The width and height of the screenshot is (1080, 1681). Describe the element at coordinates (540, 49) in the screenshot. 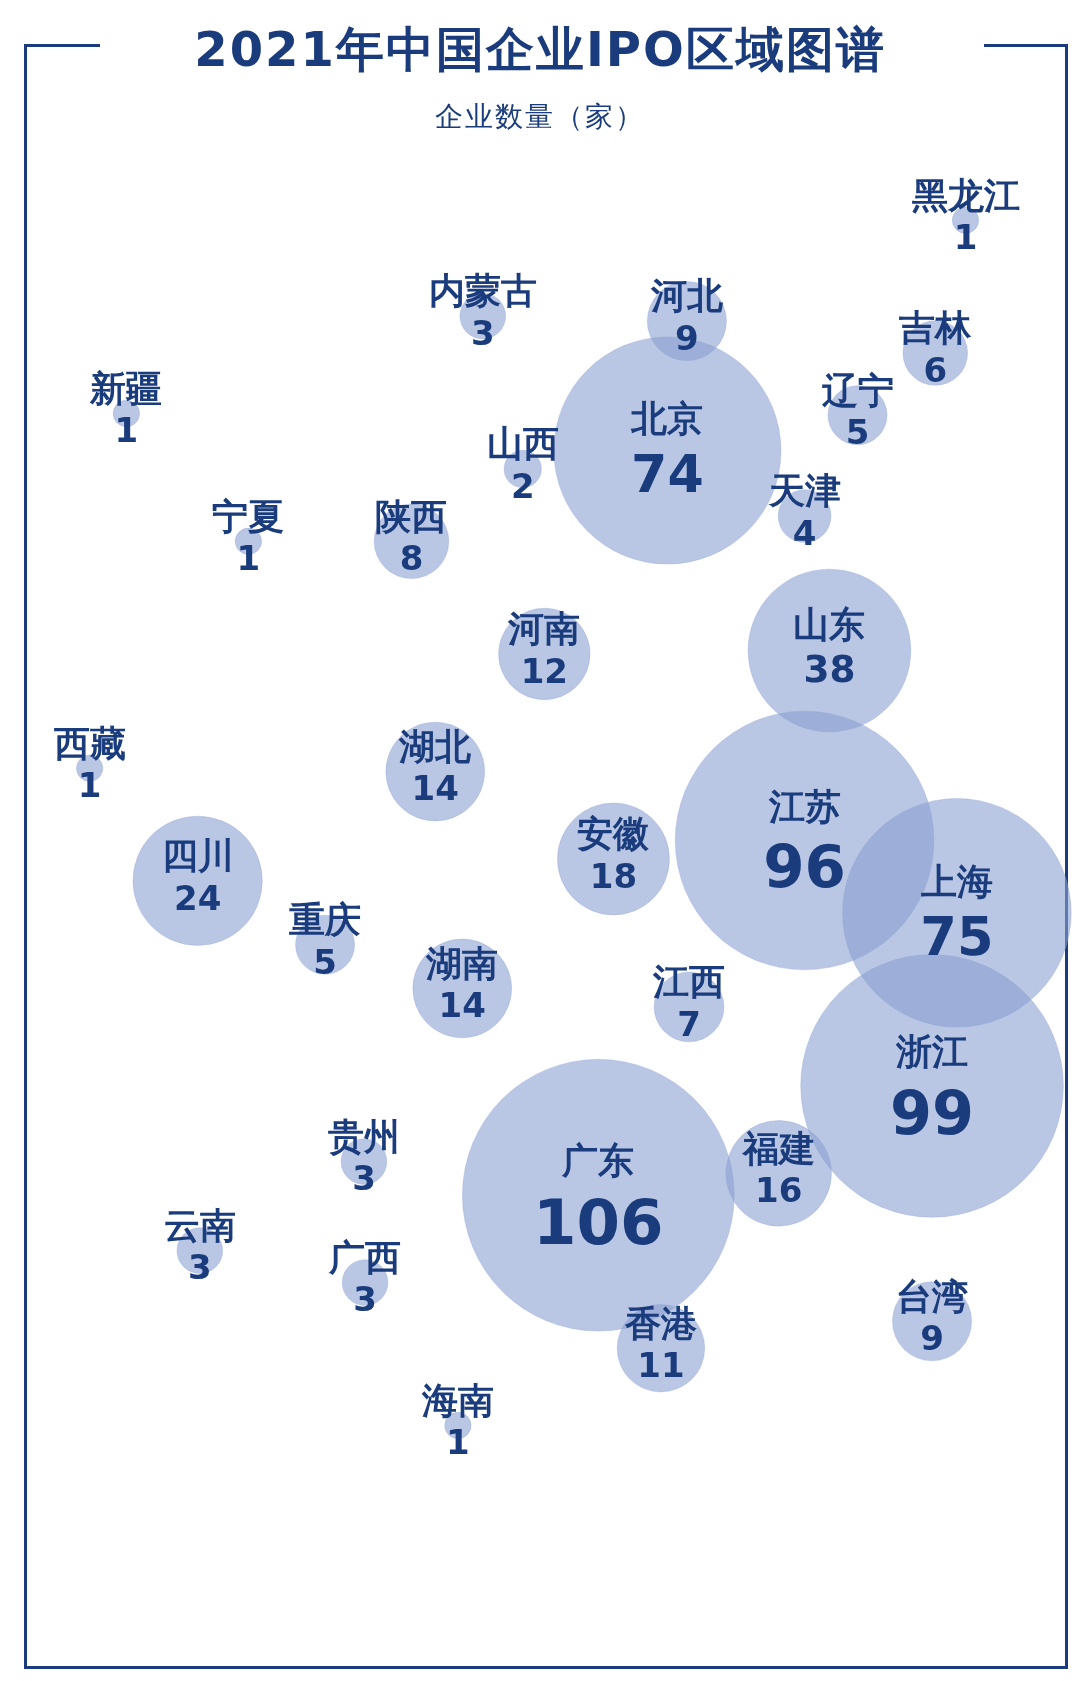

I see `text: 2021年中国企业IPO区域图谱` at that location.